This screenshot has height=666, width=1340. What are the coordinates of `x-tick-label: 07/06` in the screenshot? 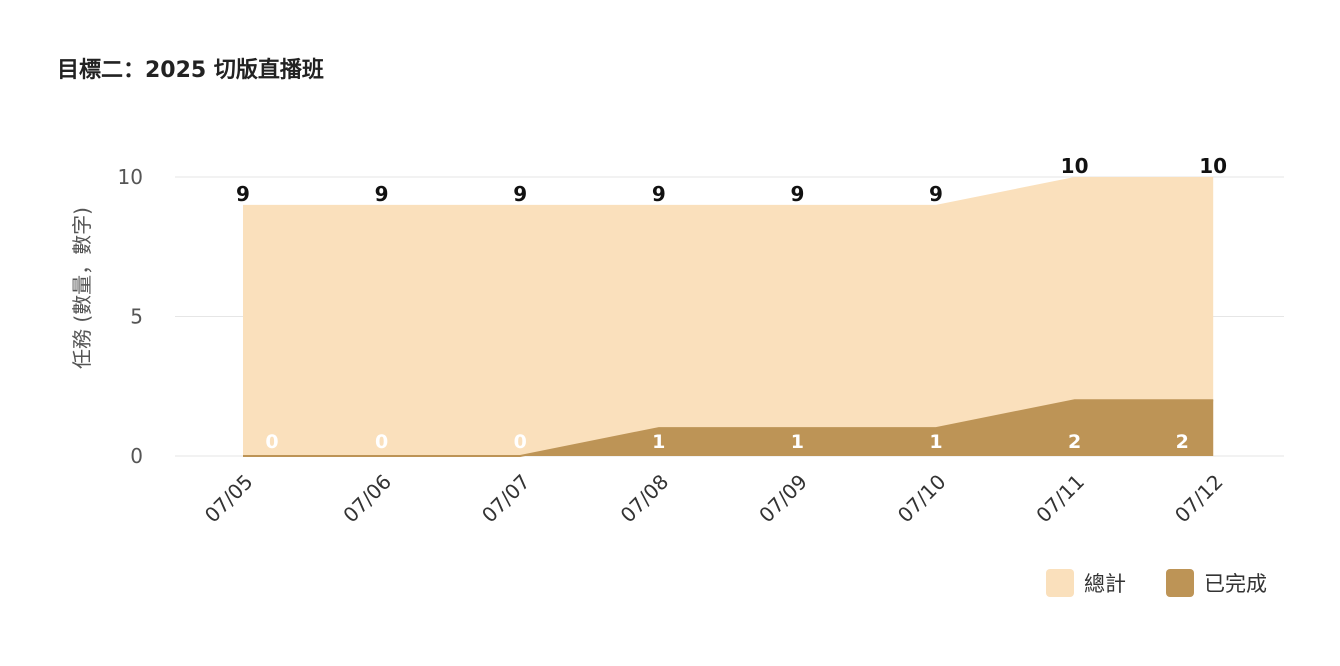 It's located at (367, 499).